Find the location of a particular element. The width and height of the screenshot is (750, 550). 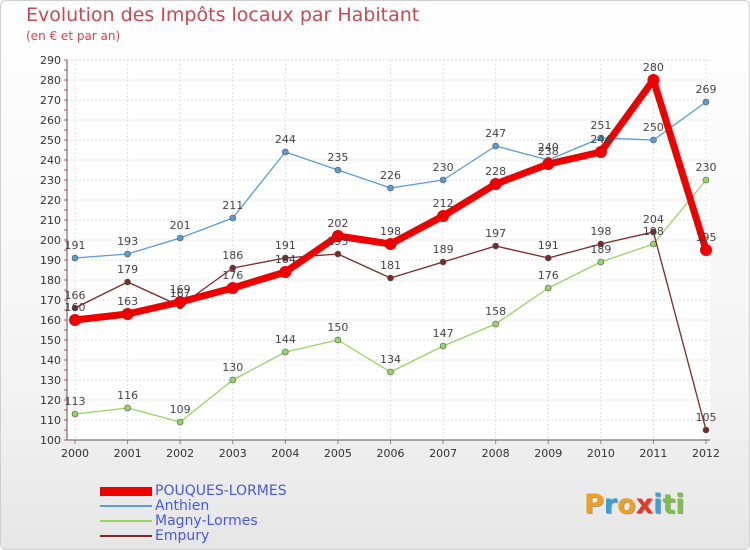

data-label-magny-lormes: 130 is located at coordinates (232, 367).